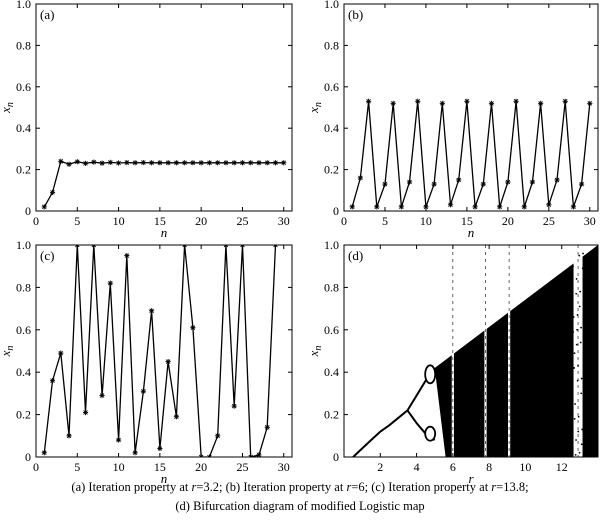  Describe the element at coordinates (385, 221) in the screenshot. I see `x-tick-label-b-1: 5` at that location.